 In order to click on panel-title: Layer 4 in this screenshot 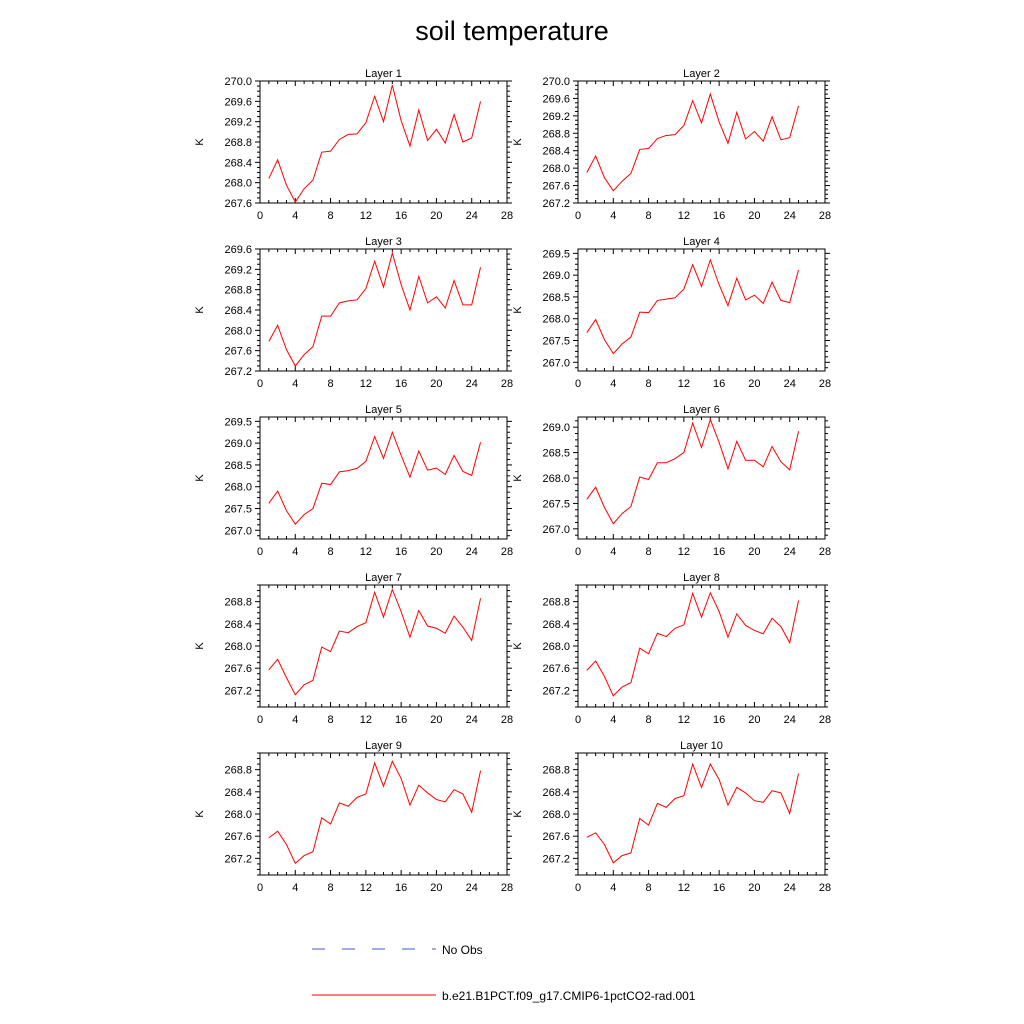, I will do `click(701, 242)`.